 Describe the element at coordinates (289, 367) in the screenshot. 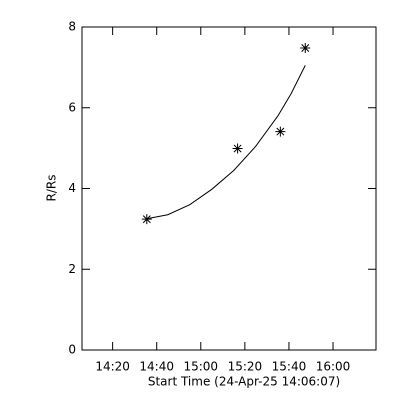

I see `x-tick-label: 15:40` at that location.